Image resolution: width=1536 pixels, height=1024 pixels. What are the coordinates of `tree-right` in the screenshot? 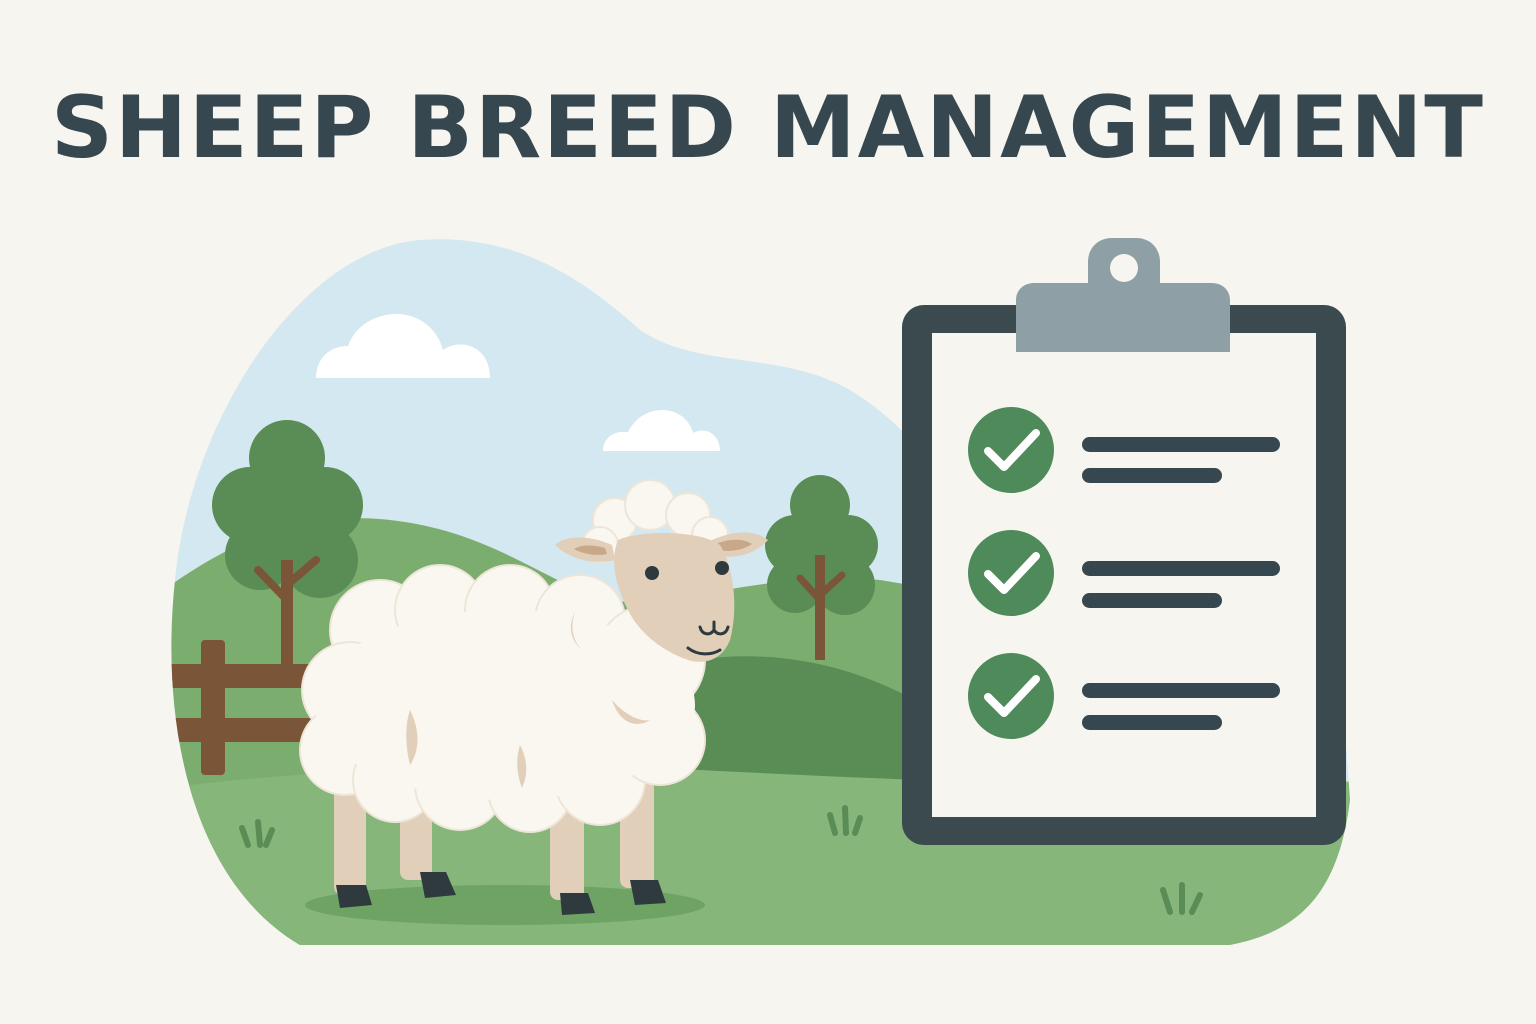 It's located at (821, 567).